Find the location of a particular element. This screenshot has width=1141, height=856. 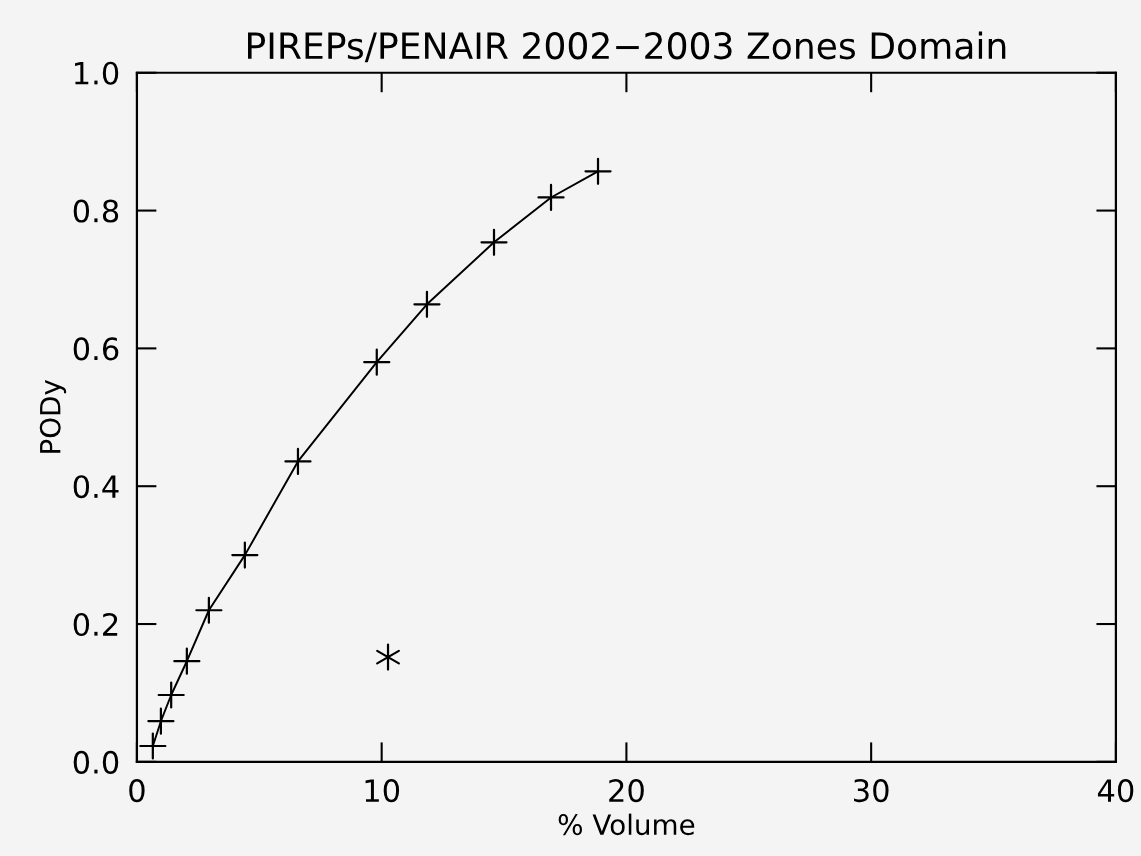

y-tick-label: 0.2 is located at coordinates (95, 624).